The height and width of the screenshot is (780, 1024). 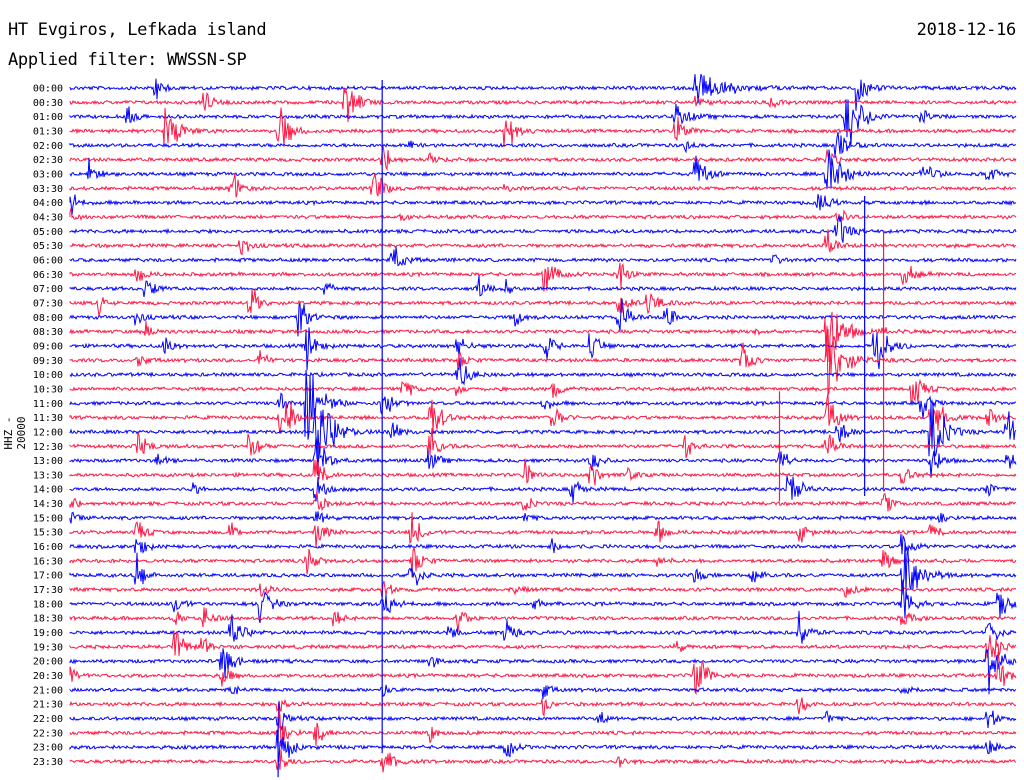 I want to click on time-tick-label: 13:00, so click(x=48, y=461).